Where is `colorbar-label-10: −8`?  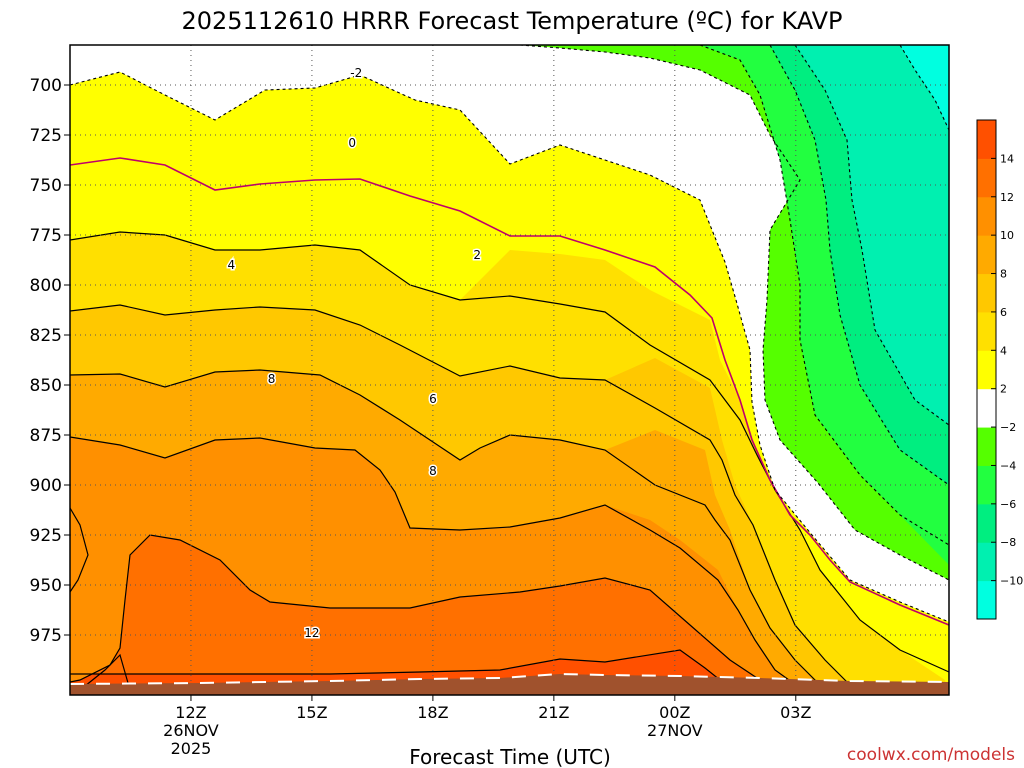
colorbar-label-10: −8 is located at coordinates (1008, 542).